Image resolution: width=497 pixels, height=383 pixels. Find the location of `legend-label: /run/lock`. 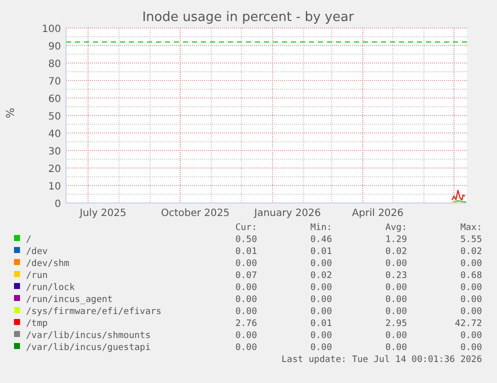

legend-label: /run/lock is located at coordinates (51, 288).